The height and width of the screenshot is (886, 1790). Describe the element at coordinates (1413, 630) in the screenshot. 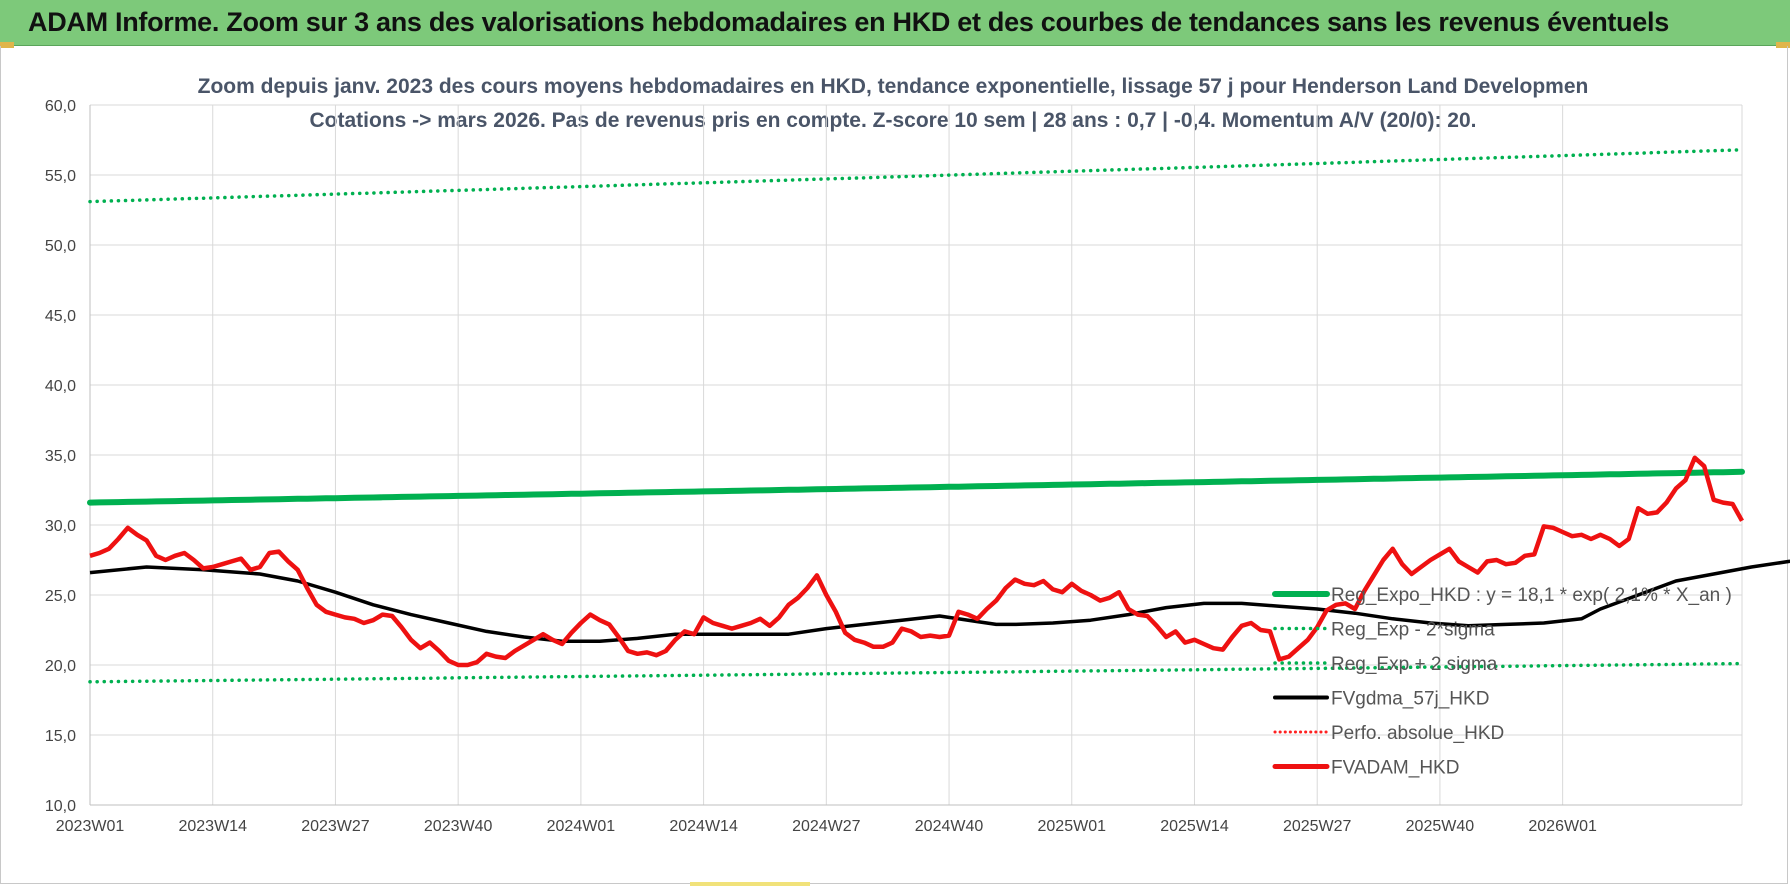

I see `legend-label: Reg_Exp - 2*sigma` at that location.